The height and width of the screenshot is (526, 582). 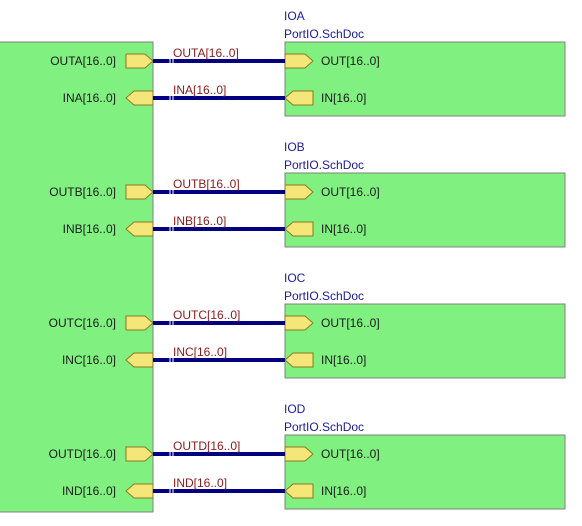 What do you see at coordinates (89, 98) in the screenshot?
I see `parent-port-label: INA[16..0]` at bounding box center [89, 98].